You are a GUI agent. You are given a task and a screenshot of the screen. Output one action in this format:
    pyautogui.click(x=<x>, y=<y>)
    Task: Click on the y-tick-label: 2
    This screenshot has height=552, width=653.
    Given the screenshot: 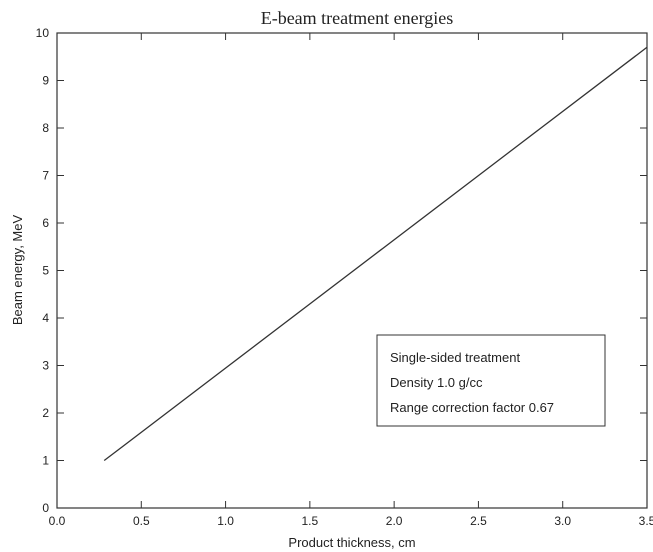 What is the action you would take?
    pyautogui.click(x=45, y=413)
    